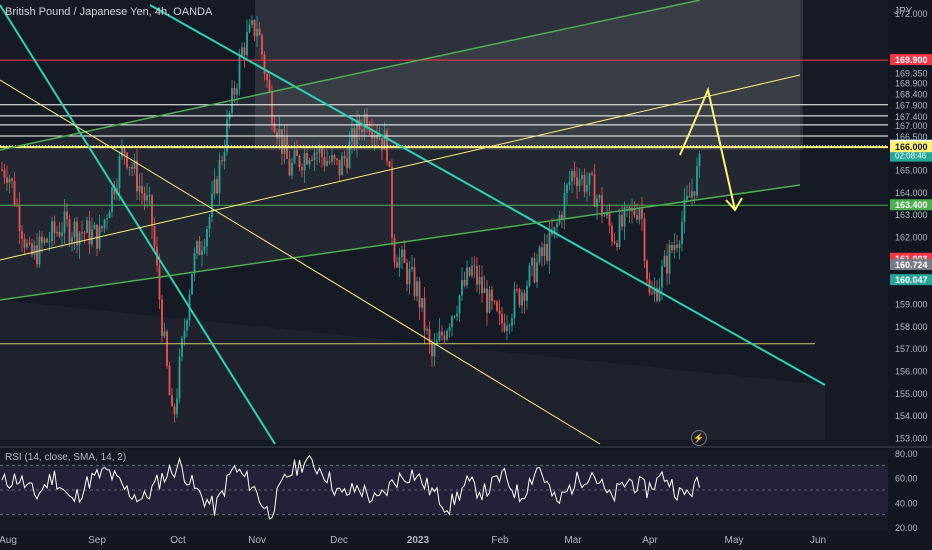 The height and width of the screenshot is (550, 932). Describe the element at coordinates (911, 73) in the screenshot. I see `price-tick: 169.350` at that location.